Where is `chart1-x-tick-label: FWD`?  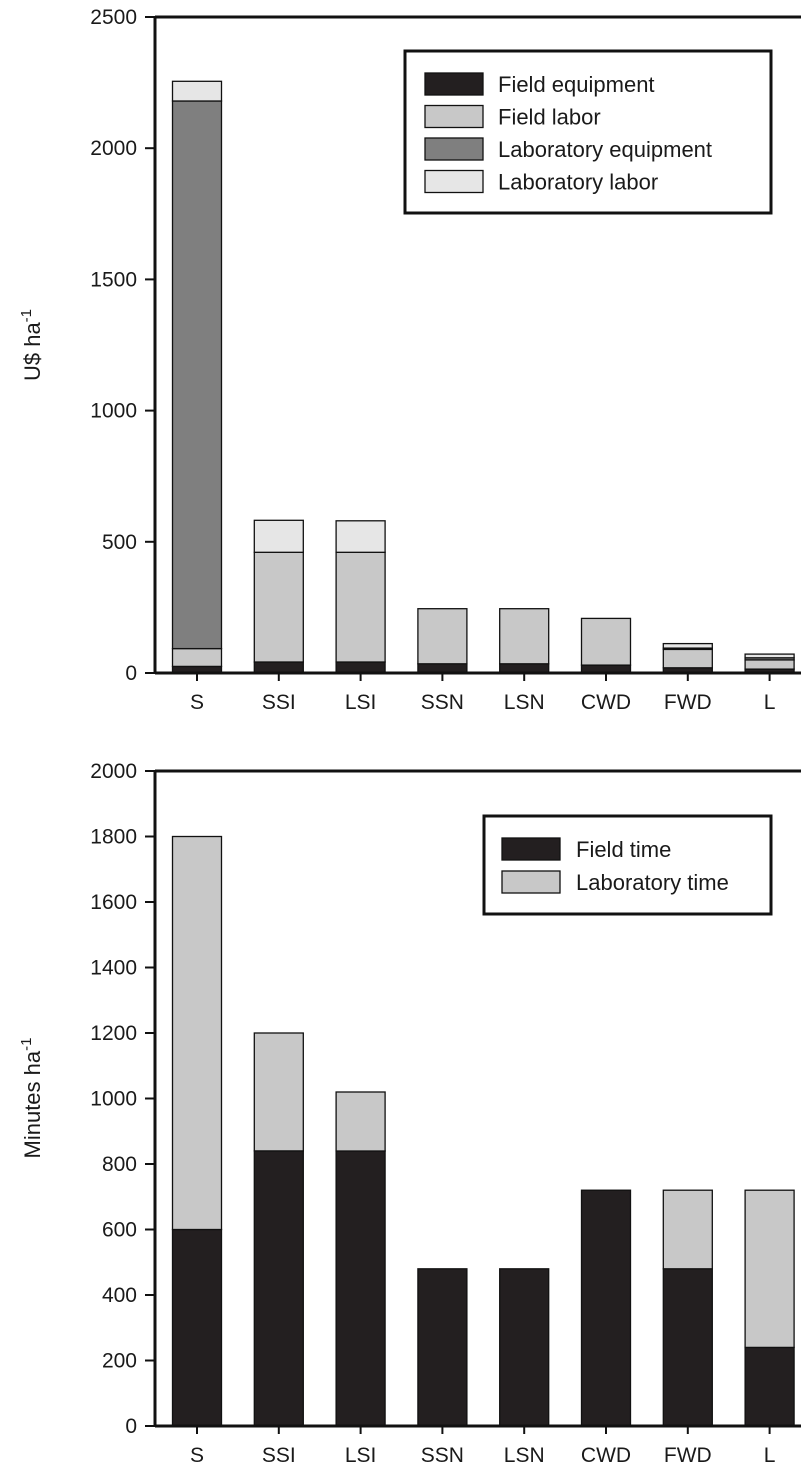 chart1-x-tick-label: FWD is located at coordinates (688, 702).